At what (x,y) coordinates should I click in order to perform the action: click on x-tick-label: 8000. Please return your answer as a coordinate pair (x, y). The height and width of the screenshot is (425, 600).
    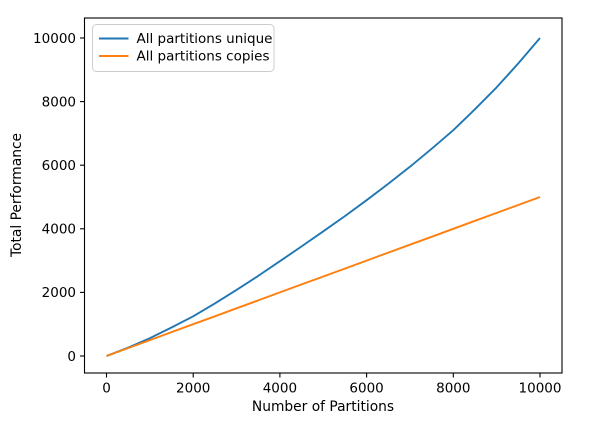
    Looking at the image, I should click on (453, 389).